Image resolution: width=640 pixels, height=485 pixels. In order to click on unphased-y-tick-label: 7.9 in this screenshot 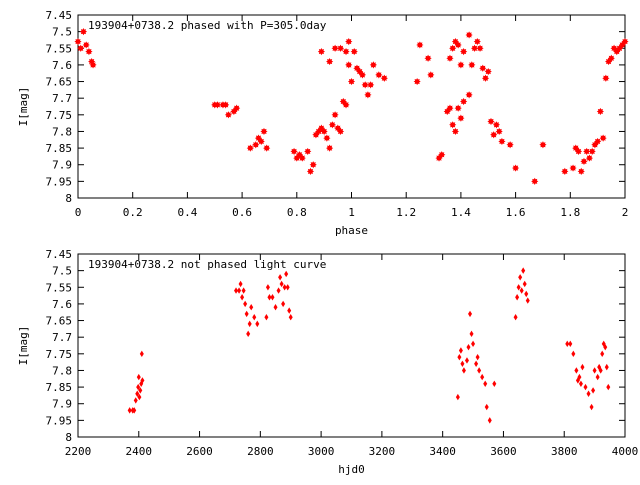, I will do `click(62, 404)`.